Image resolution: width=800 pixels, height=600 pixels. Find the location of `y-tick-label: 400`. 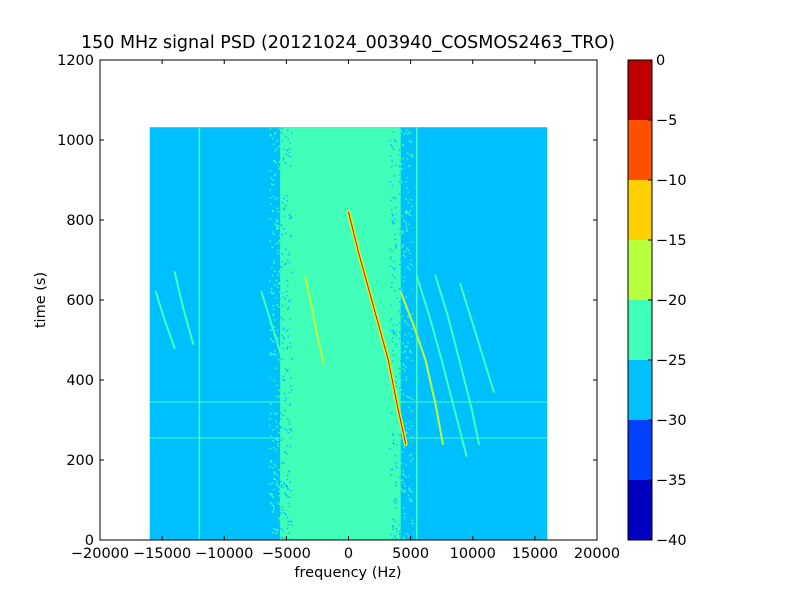

y-tick-label: 400 is located at coordinates (80, 381).